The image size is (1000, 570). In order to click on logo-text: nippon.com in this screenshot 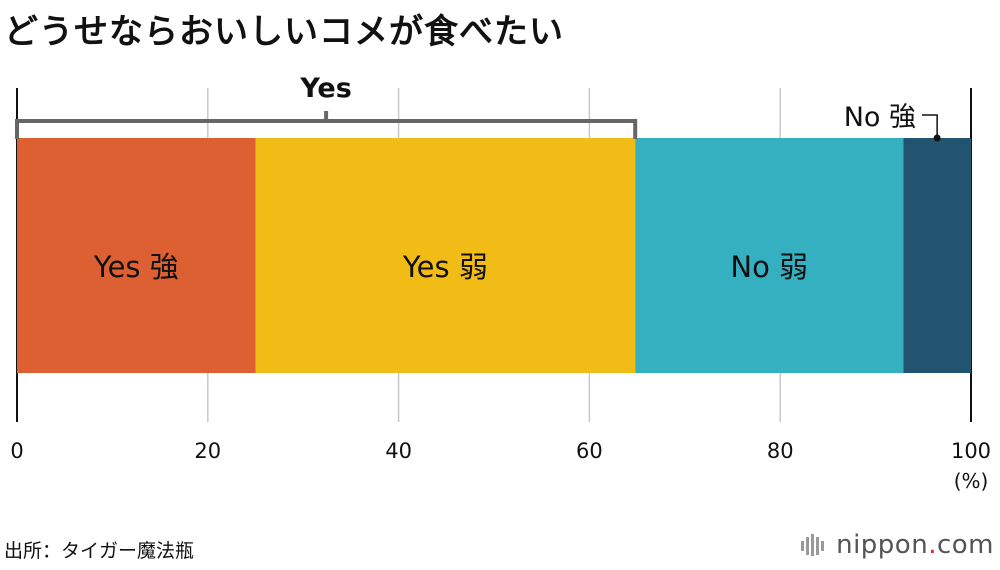, I will do `click(915, 545)`.